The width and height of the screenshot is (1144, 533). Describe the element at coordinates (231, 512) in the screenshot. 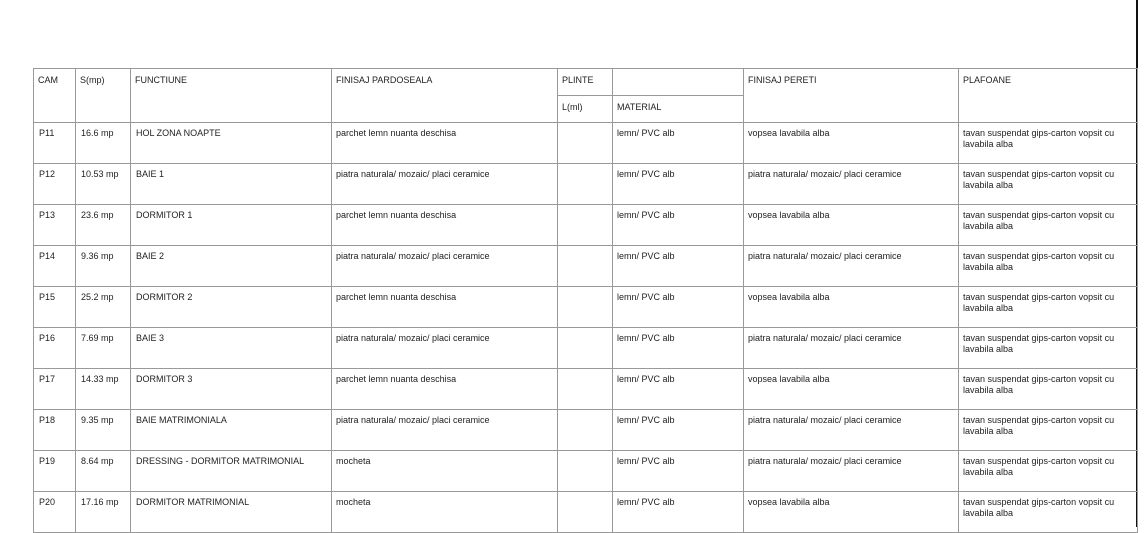

I see `room-function-cell: DORMITOR MATRIMONIAL` at that location.